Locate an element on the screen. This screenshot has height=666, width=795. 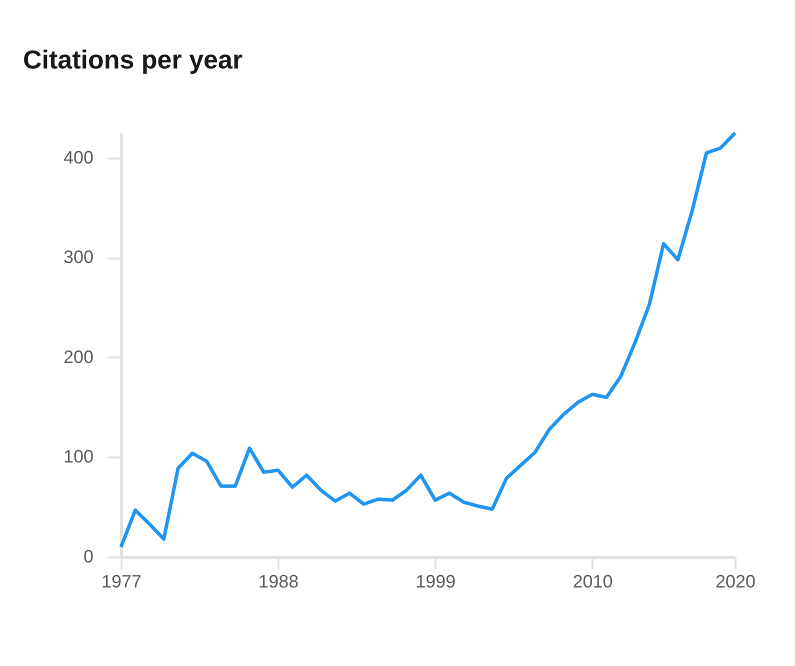
y-tick-label: 400 is located at coordinates (78, 157).